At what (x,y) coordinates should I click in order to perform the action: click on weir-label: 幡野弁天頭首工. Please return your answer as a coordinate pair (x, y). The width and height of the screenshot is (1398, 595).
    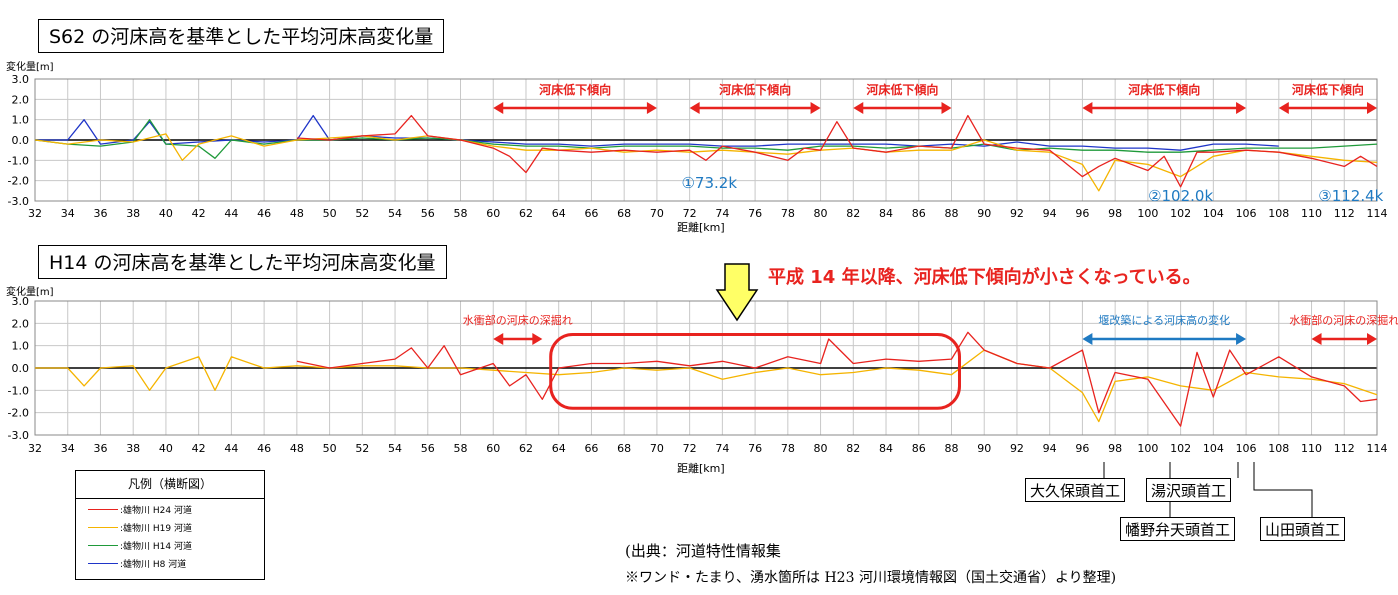
    Looking at the image, I should click on (1178, 529).